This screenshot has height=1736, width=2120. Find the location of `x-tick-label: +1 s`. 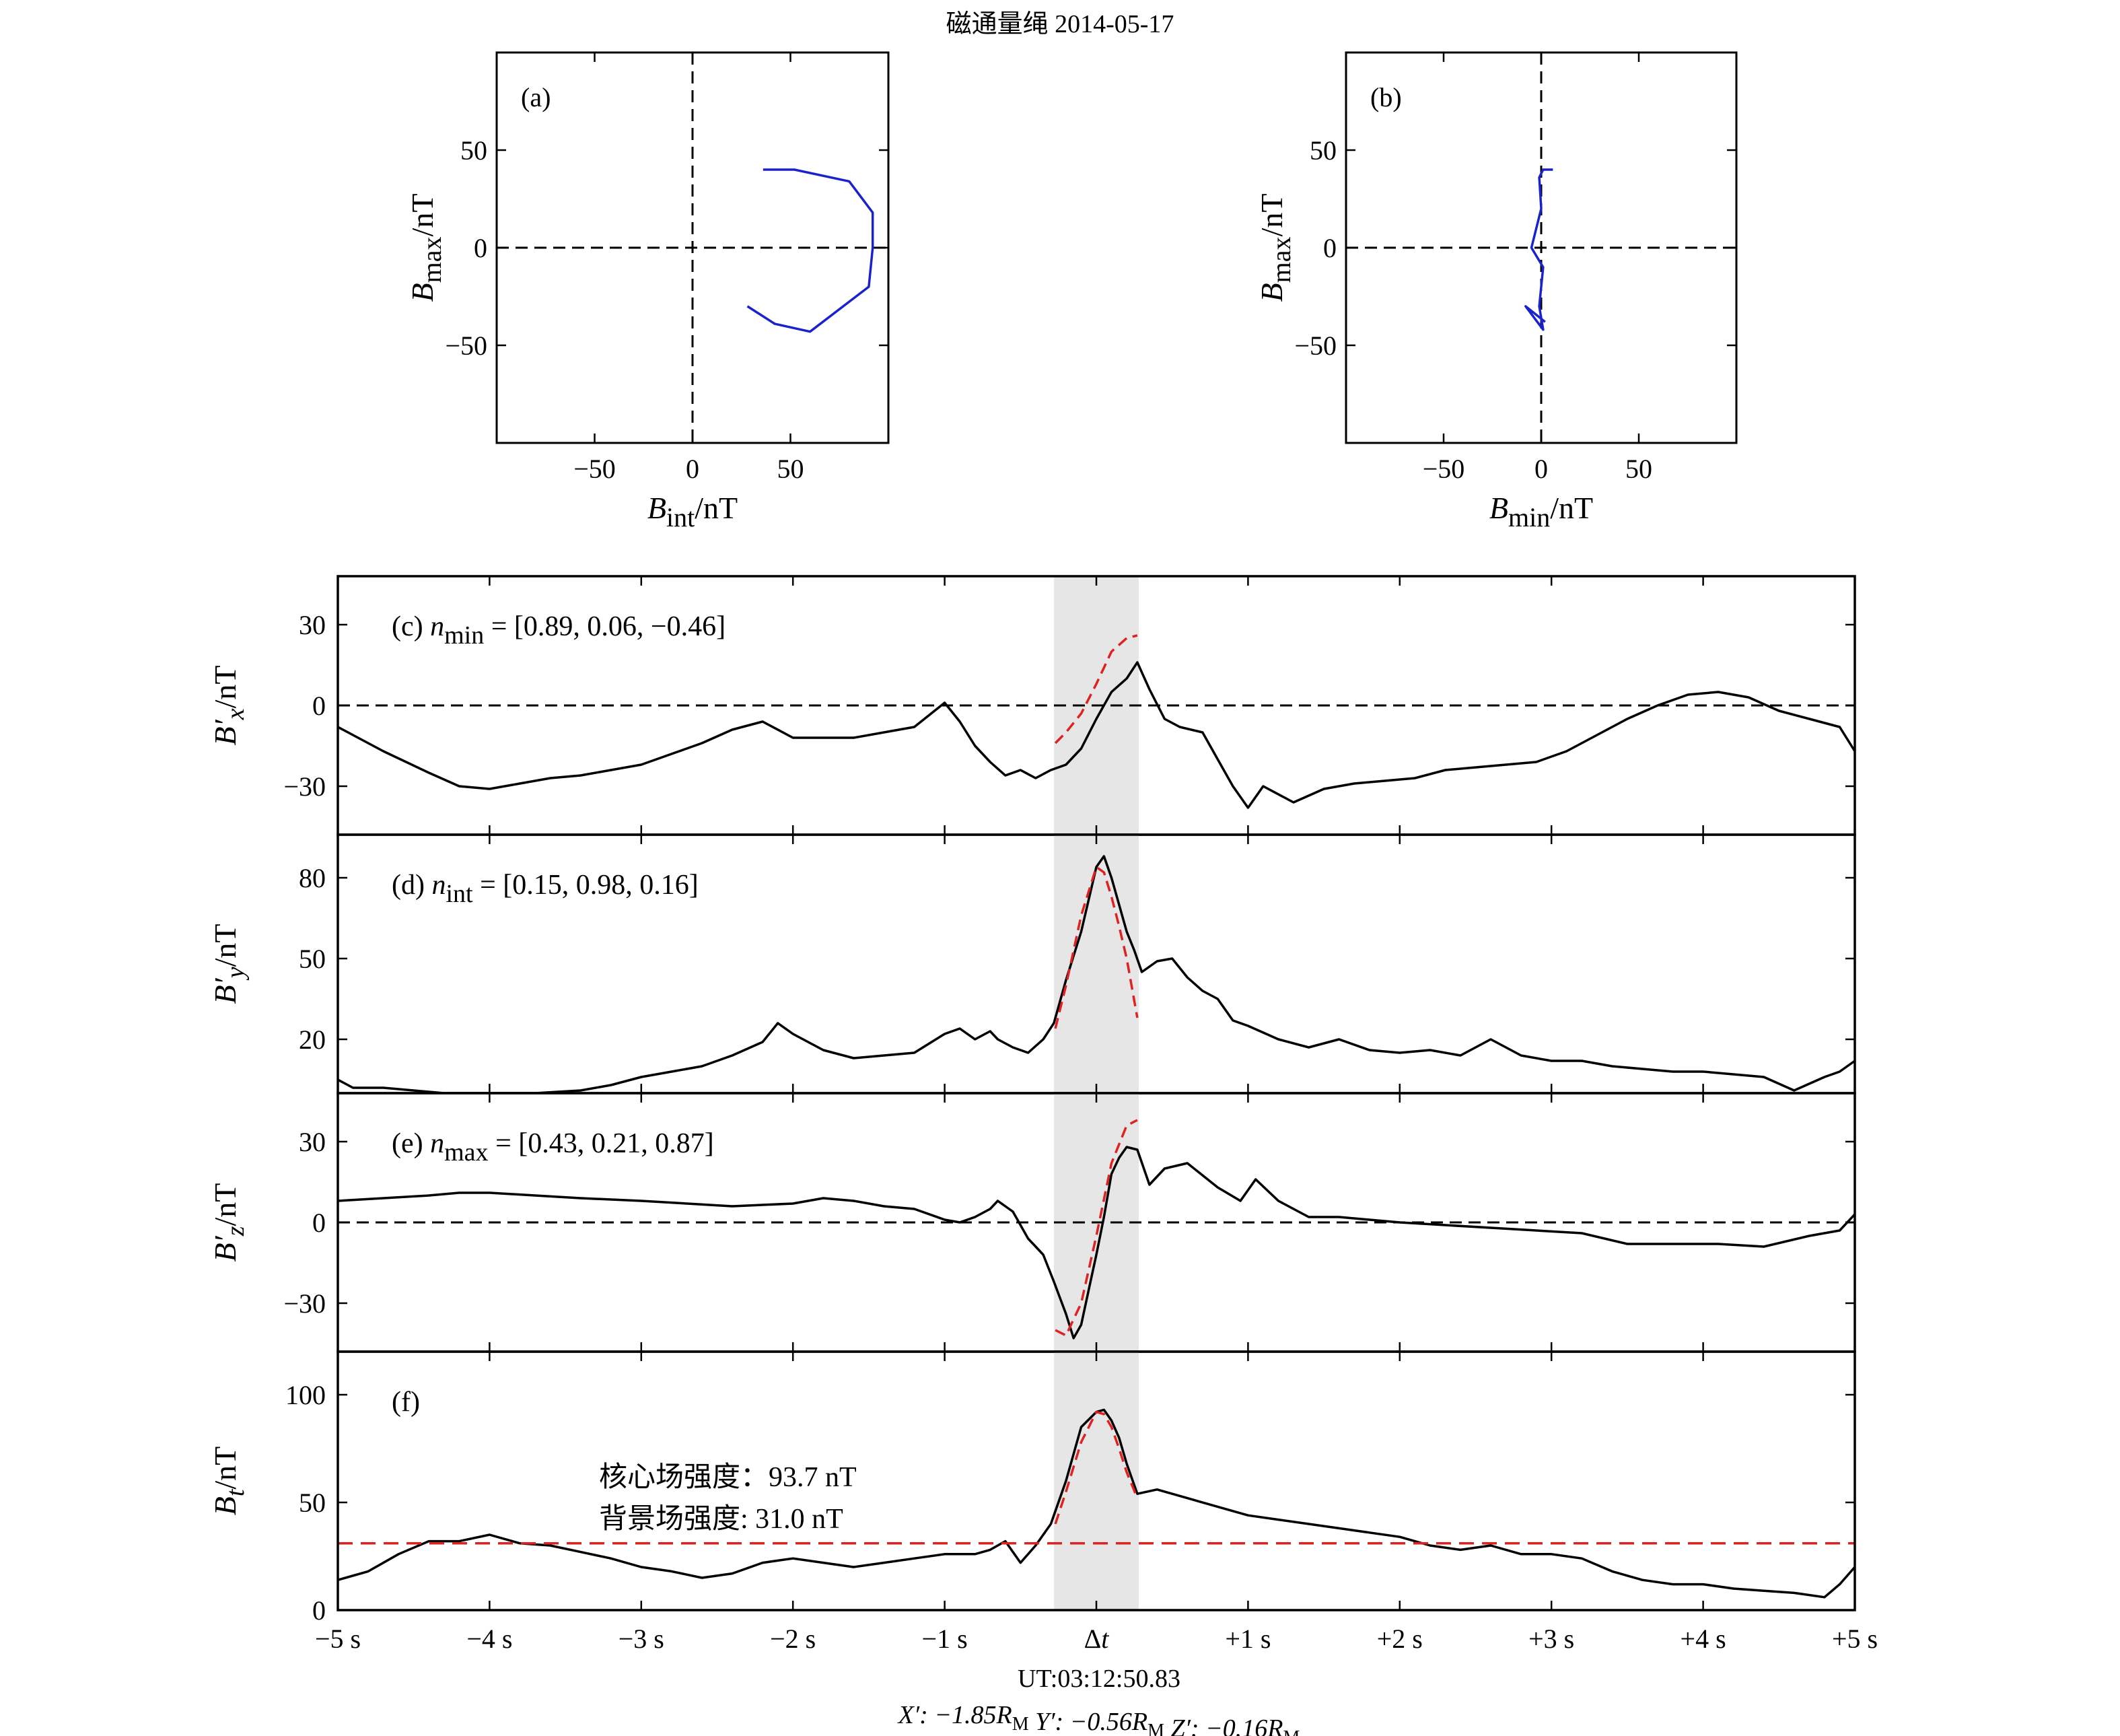

x-tick-label: +1 s is located at coordinates (1248, 1639).